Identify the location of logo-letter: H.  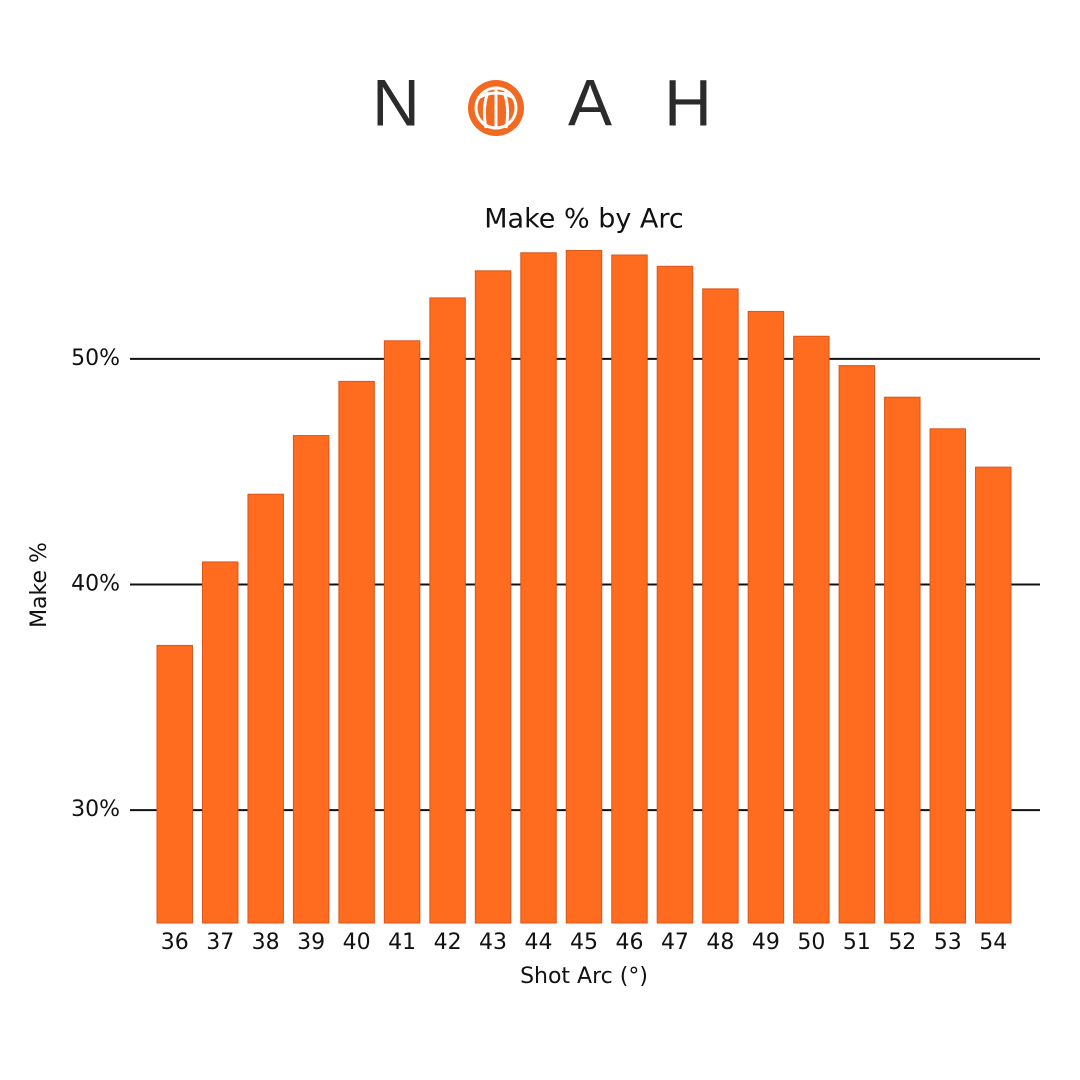
(688, 102).